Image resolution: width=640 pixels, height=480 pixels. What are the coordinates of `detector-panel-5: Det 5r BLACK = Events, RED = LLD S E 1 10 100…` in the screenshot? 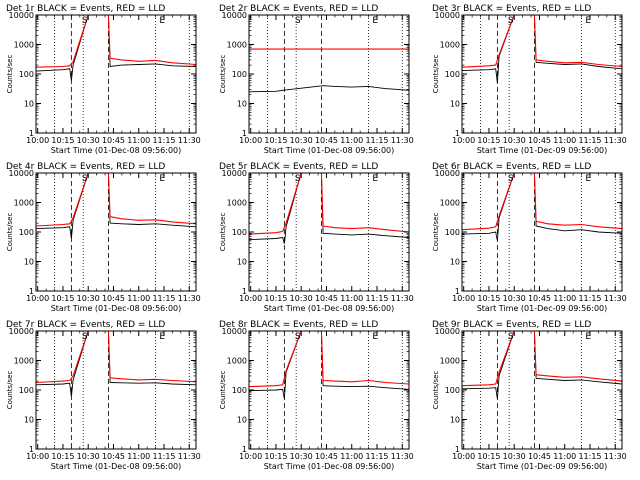 It's located at (316, 237).